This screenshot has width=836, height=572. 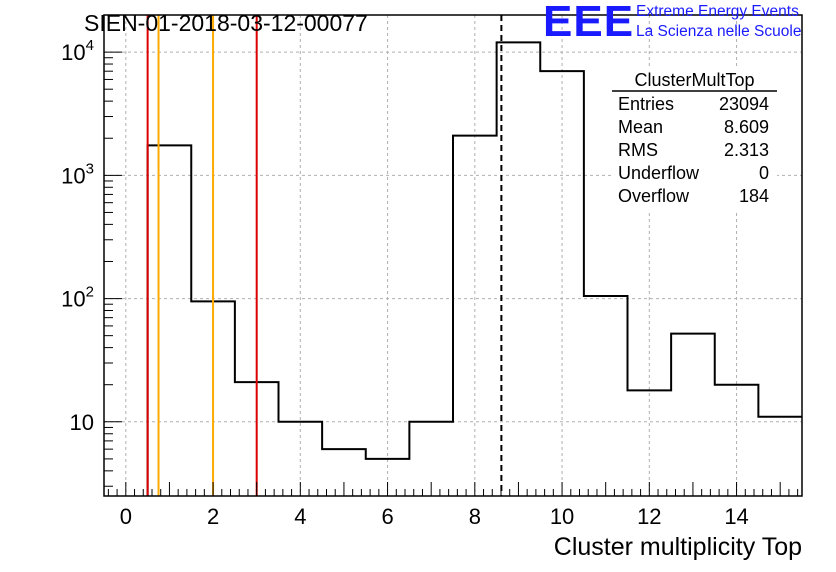 What do you see at coordinates (589, 23) in the screenshot?
I see `eee-logo: EEE` at bounding box center [589, 23].